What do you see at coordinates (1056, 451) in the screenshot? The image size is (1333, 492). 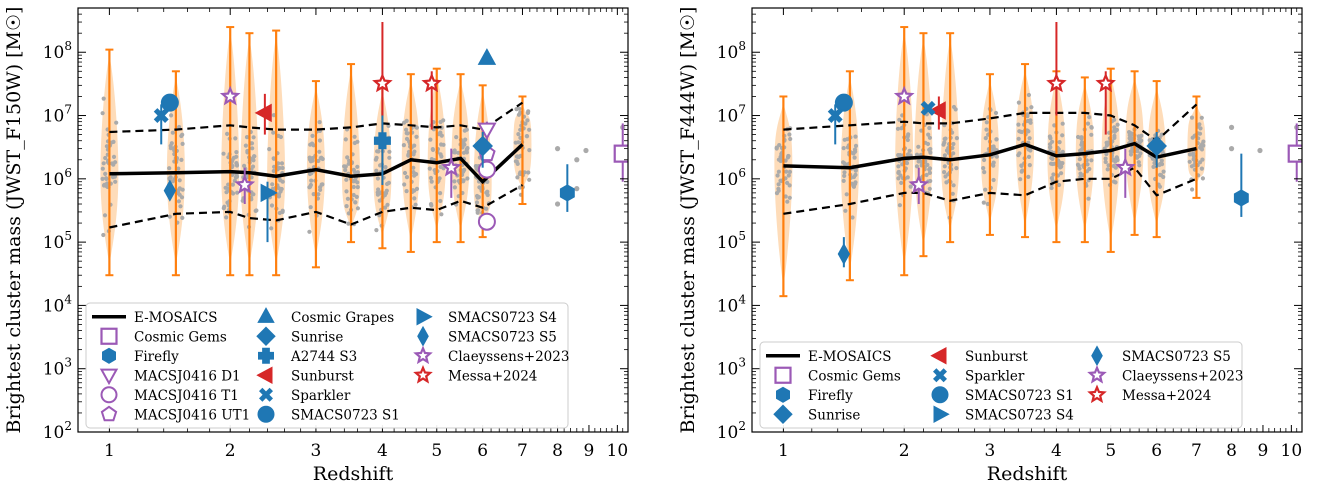 I see `x-tick-label: 4` at bounding box center [1056, 451].